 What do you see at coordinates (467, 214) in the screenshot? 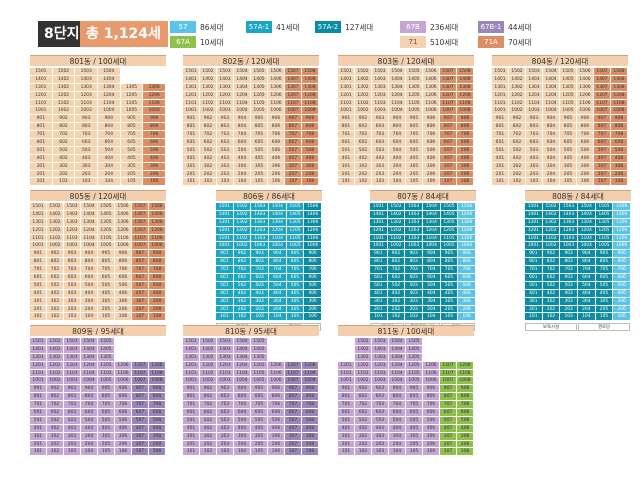
I see `unit-cell: 1406` at bounding box center [467, 214].